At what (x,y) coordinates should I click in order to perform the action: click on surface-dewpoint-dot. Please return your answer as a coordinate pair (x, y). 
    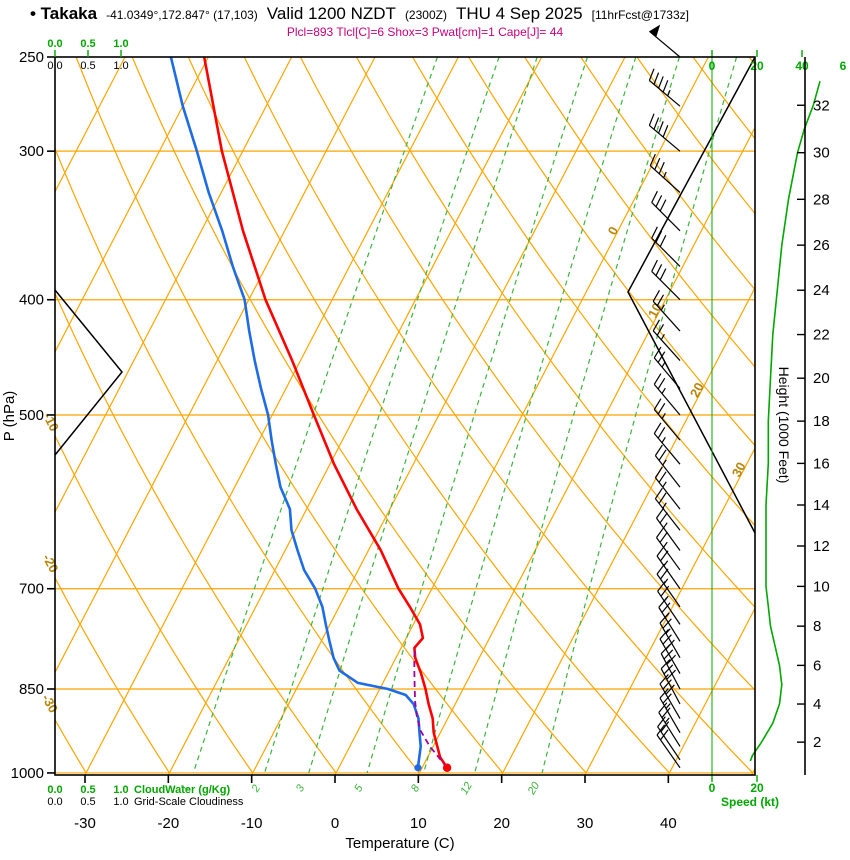
    Looking at the image, I should click on (418, 768).